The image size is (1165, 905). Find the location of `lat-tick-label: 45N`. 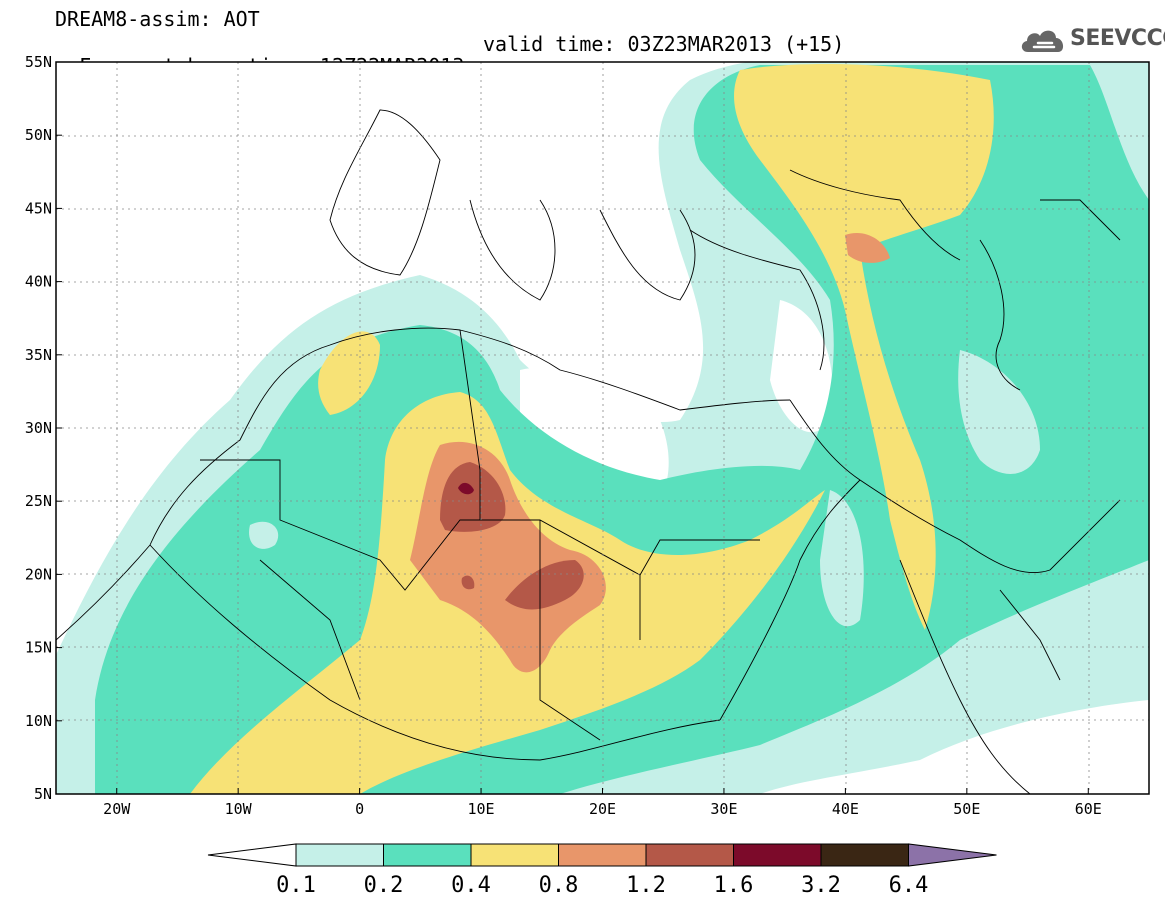

lat-tick-label: 45N is located at coordinates (38, 208).